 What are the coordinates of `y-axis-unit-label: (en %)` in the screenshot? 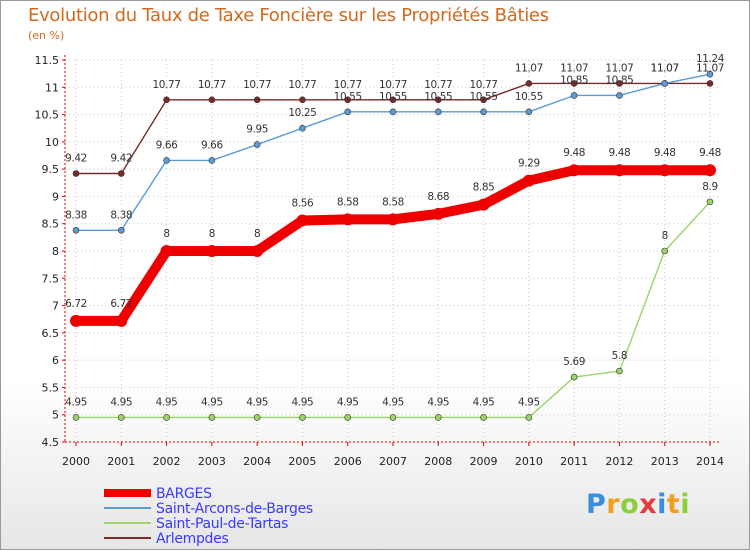 It's located at (46, 35).